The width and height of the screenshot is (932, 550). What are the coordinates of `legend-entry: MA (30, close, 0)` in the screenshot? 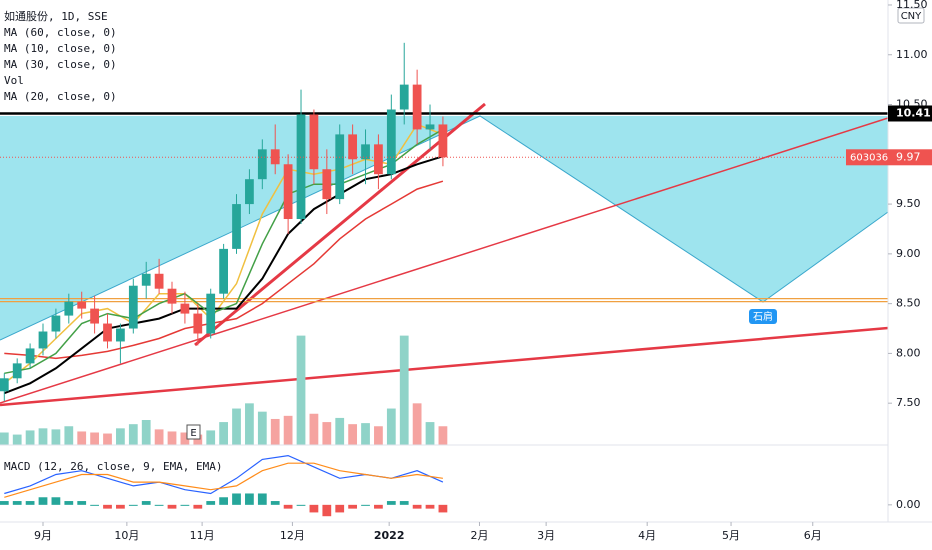 It's located at (60, 64).